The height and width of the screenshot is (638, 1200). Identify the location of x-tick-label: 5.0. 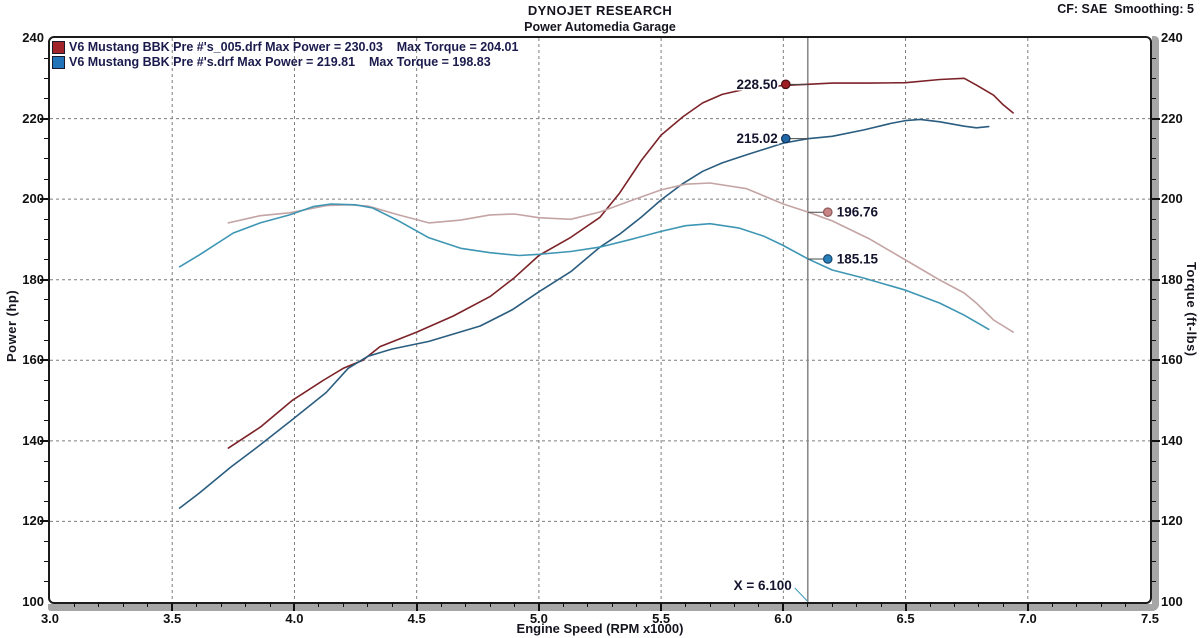
(538, 618).